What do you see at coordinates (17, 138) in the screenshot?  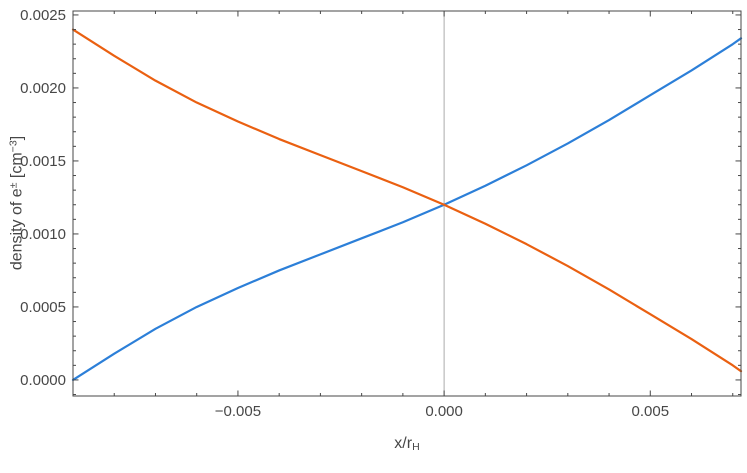 I see `y-axis-label-unit-close: ]` at bounding box center [17, 138].